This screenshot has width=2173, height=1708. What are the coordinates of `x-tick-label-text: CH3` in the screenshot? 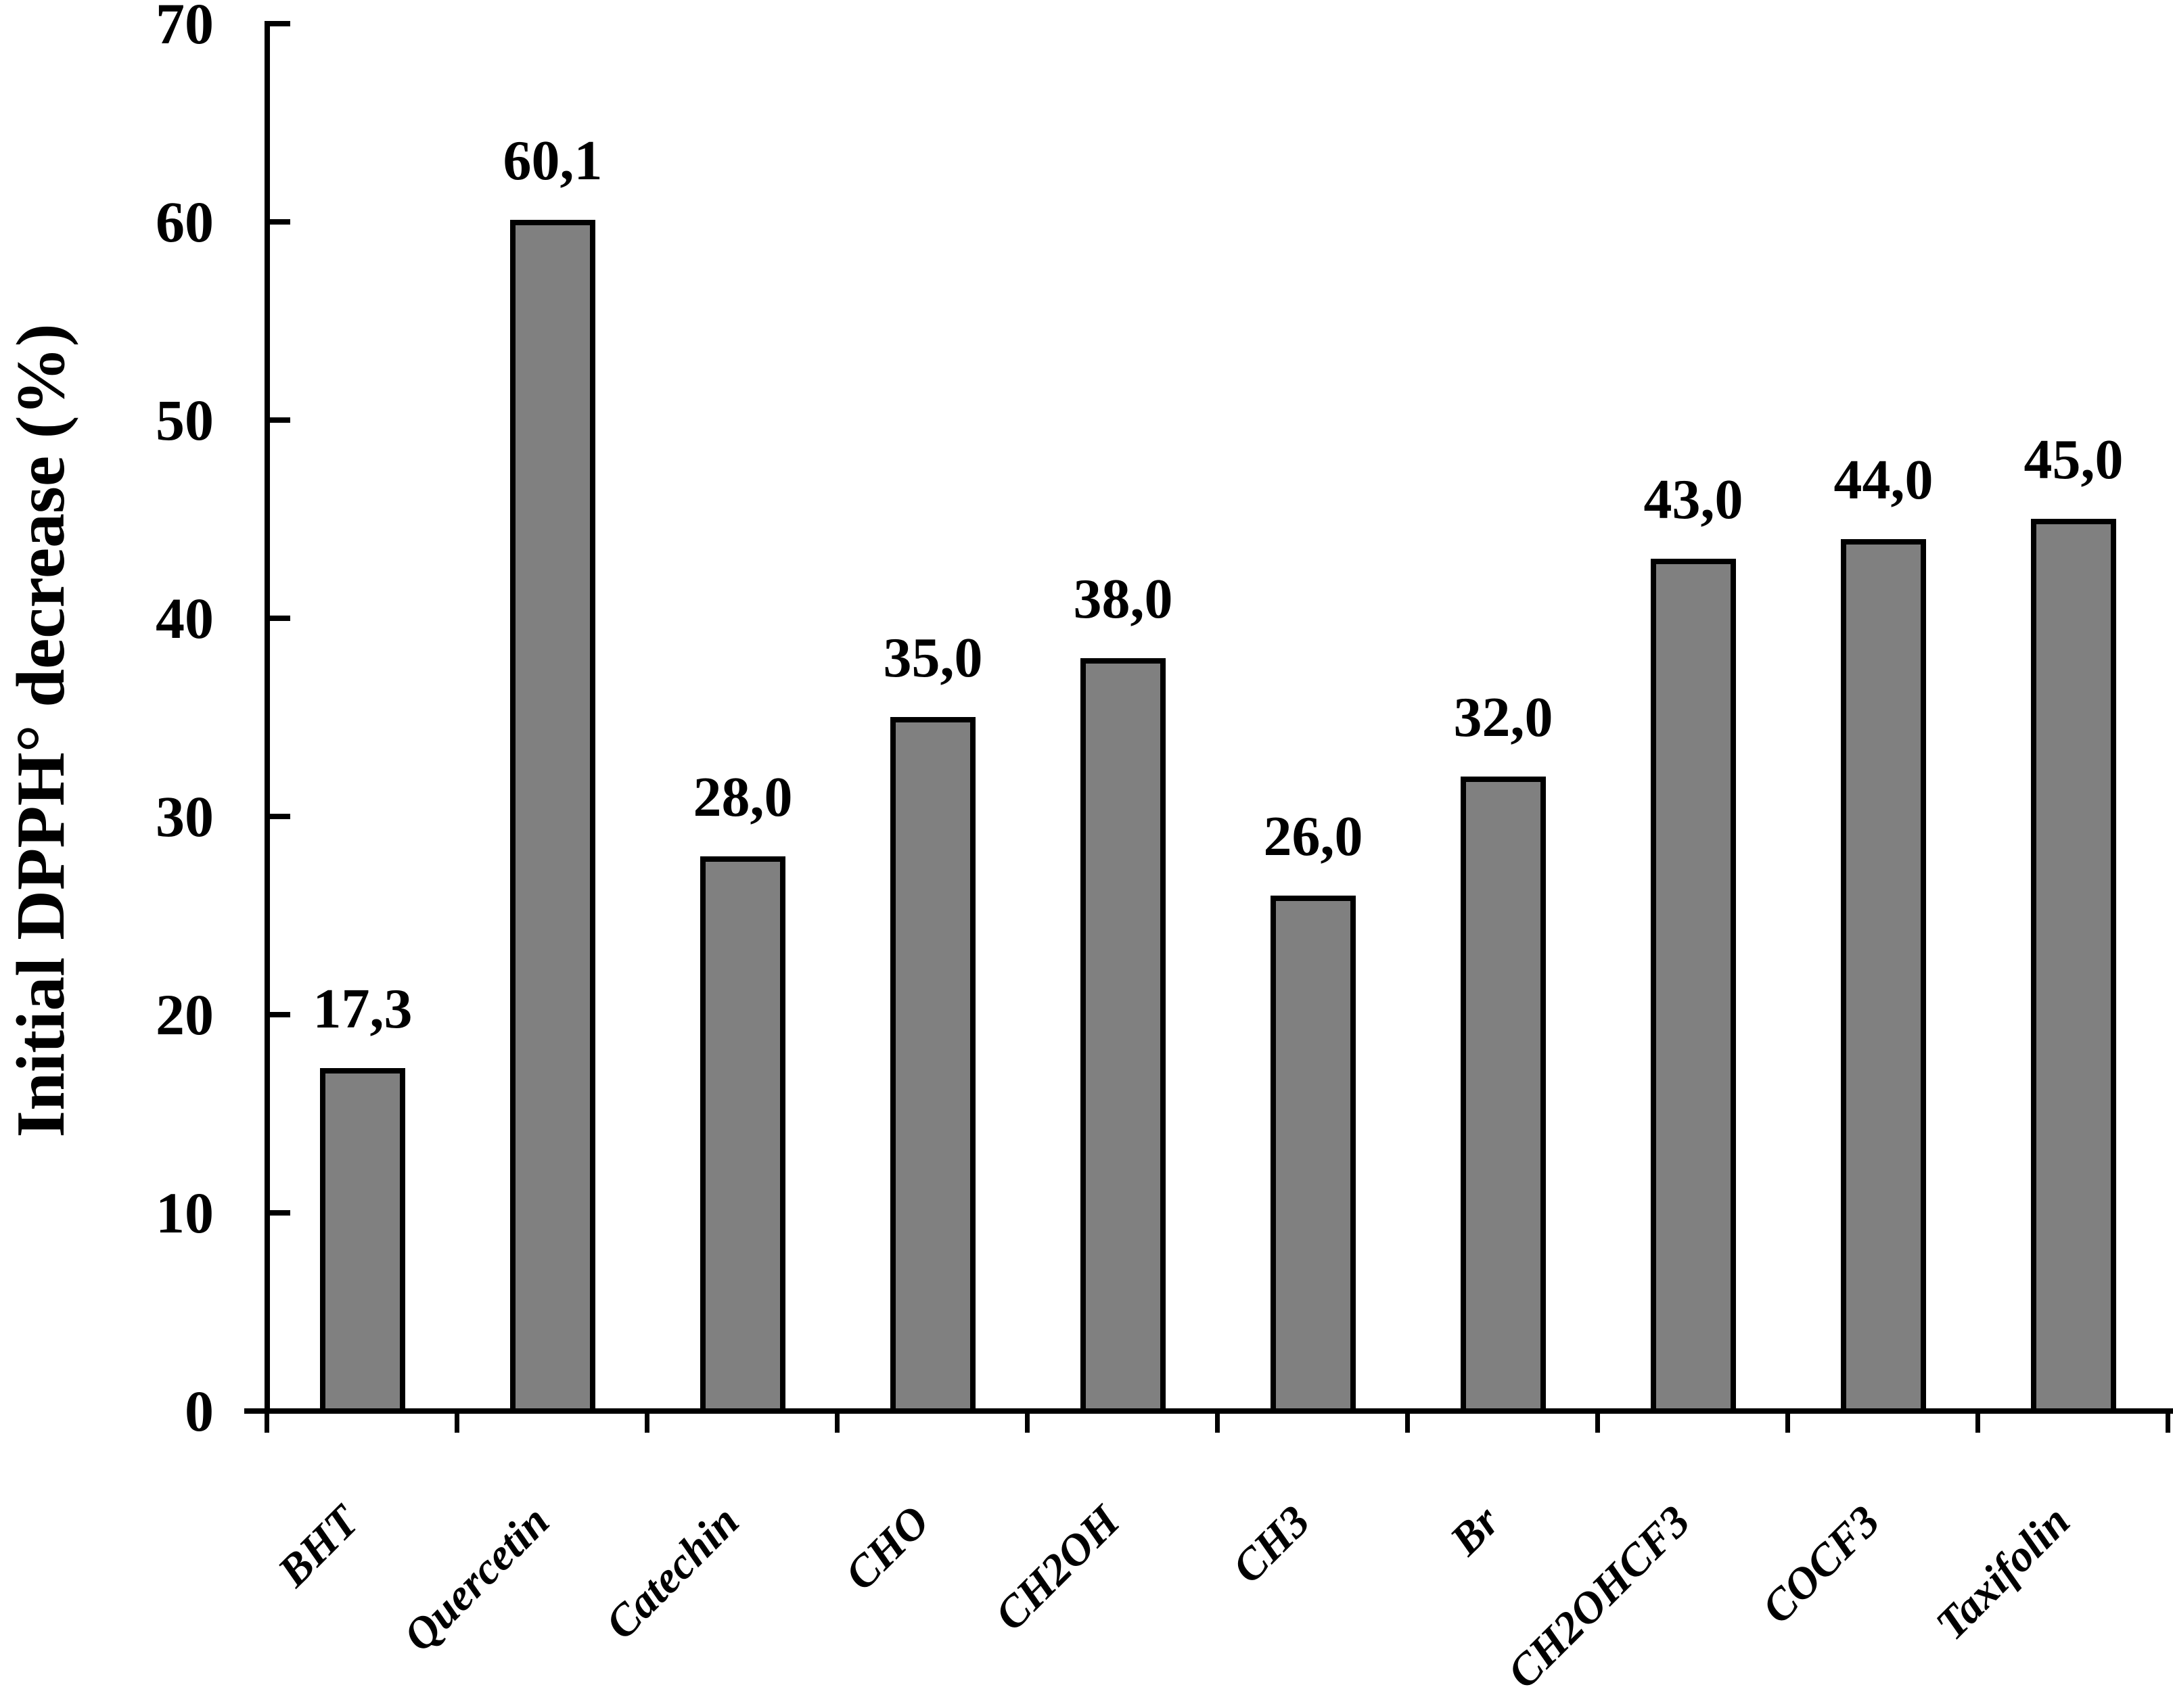 It's located at (1271, 1544).